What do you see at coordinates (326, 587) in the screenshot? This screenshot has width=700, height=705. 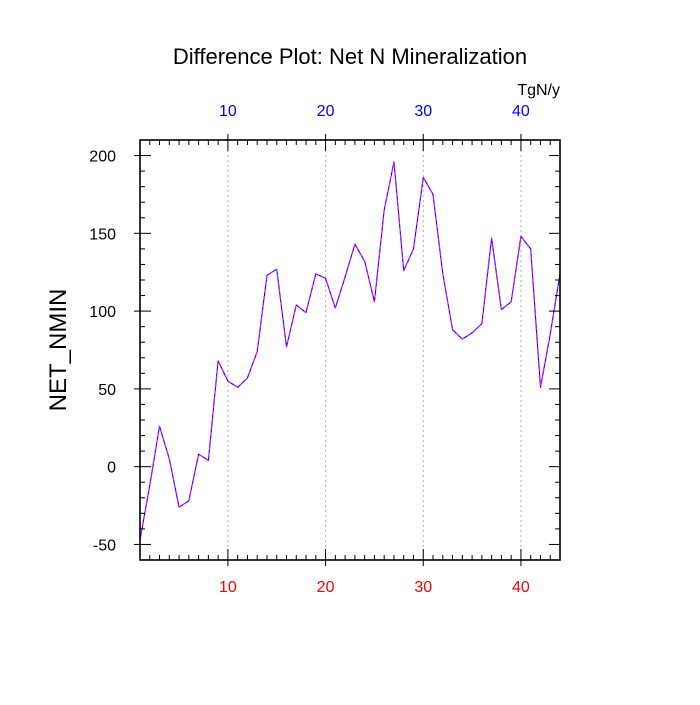 I see `x-tick-label-bottom: 20` at bounding box center [326, 587].